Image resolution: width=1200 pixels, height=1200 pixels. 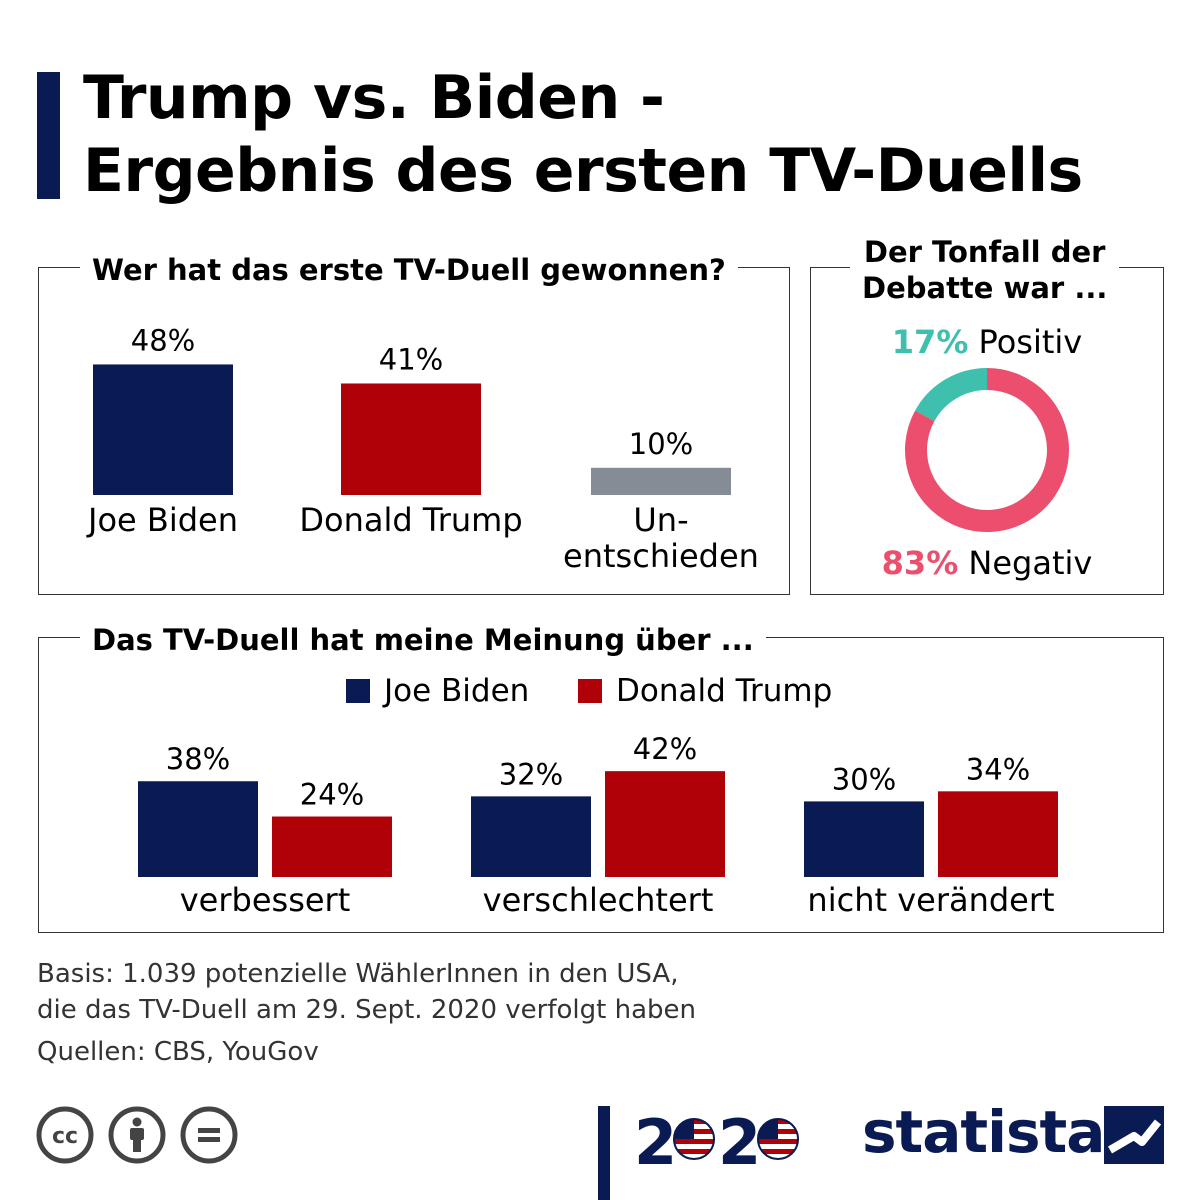 I want to click on tone-positive-name: Positiv, so click(x=1025, y=342).